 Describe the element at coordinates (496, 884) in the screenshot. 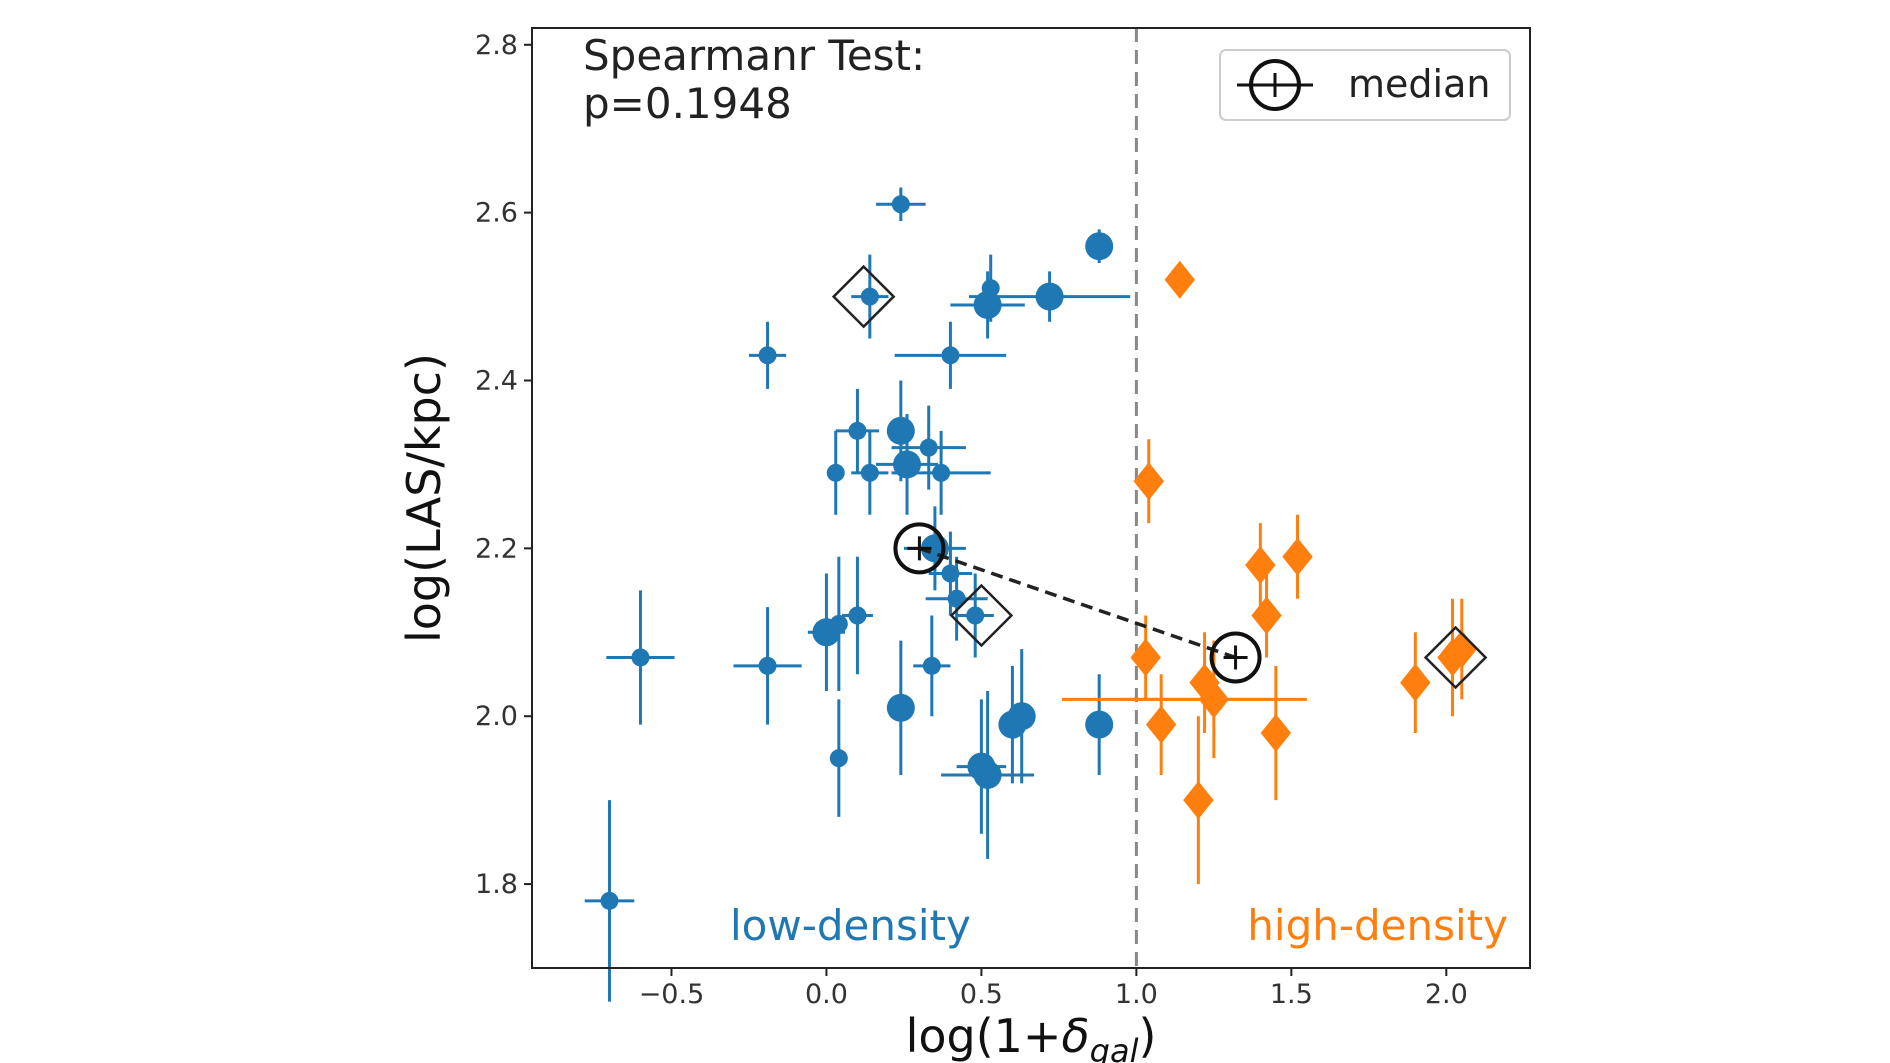

I see `y-tick-label: 1.8` at that location.